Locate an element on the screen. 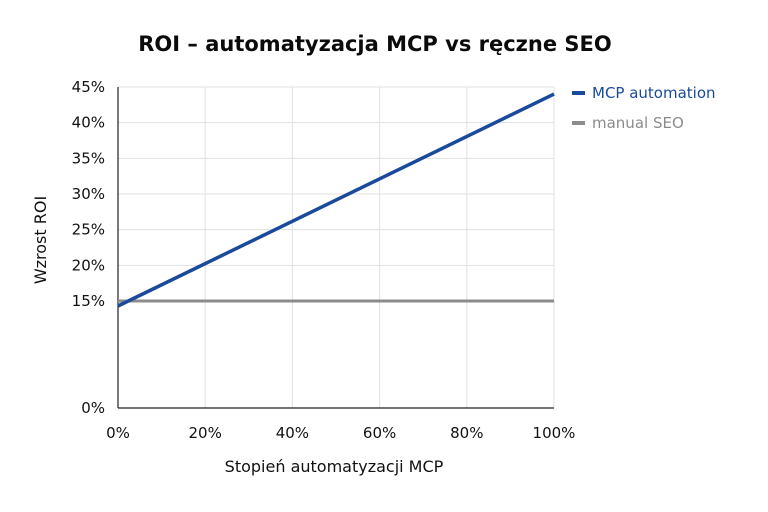 The height and width of the screenshot is (512, 768). y-axis-label: Wzrost ROI is located at coordinates (40, 240).